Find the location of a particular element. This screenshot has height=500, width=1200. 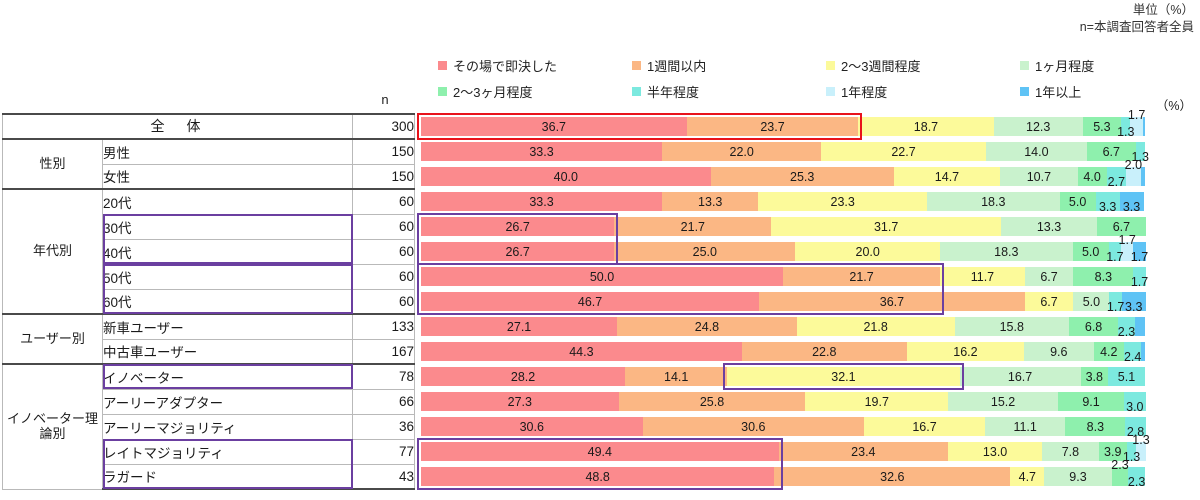

bar-value-label: 14.7 is located at coordinates (947, 176).